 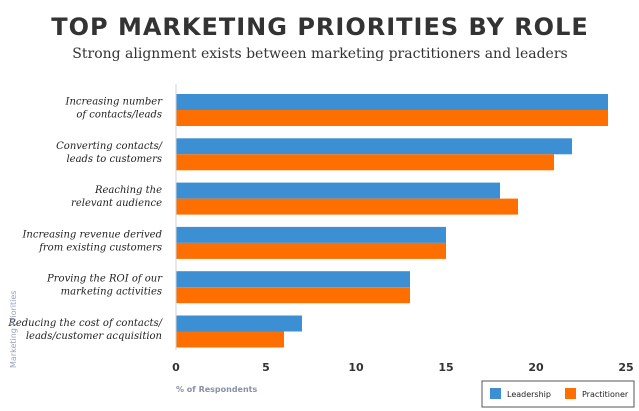 What do you see at coordinates (128, 190) in the screenshot?
I see `category-label-2-line-0: Reaching the` at bounding box center [128, 190].